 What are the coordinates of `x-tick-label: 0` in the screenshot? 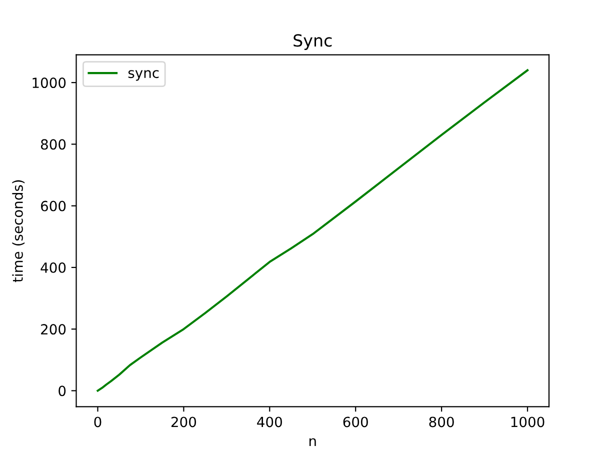 It's located at (98, 422).